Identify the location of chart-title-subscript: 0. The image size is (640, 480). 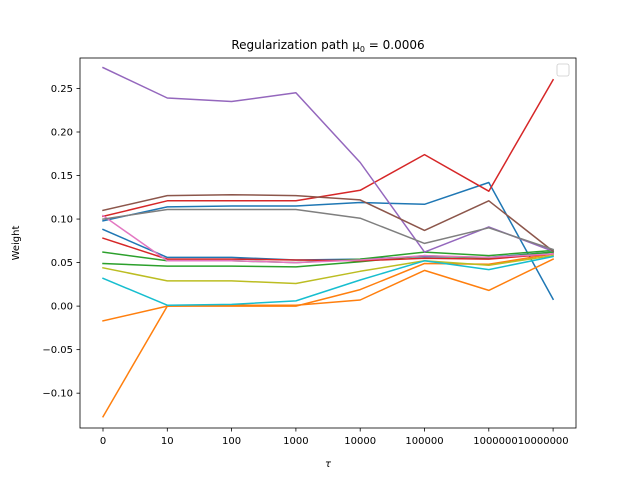
(362, 49).